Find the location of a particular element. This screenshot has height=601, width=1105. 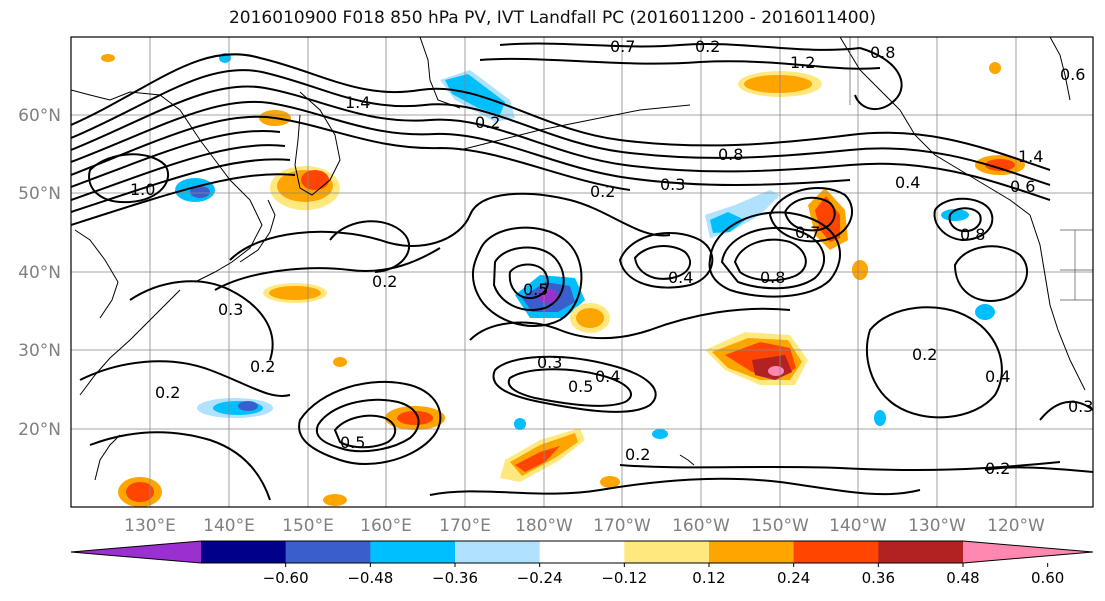

colorbar-tick-label: −0.60 is located at coordinates (286, 578).